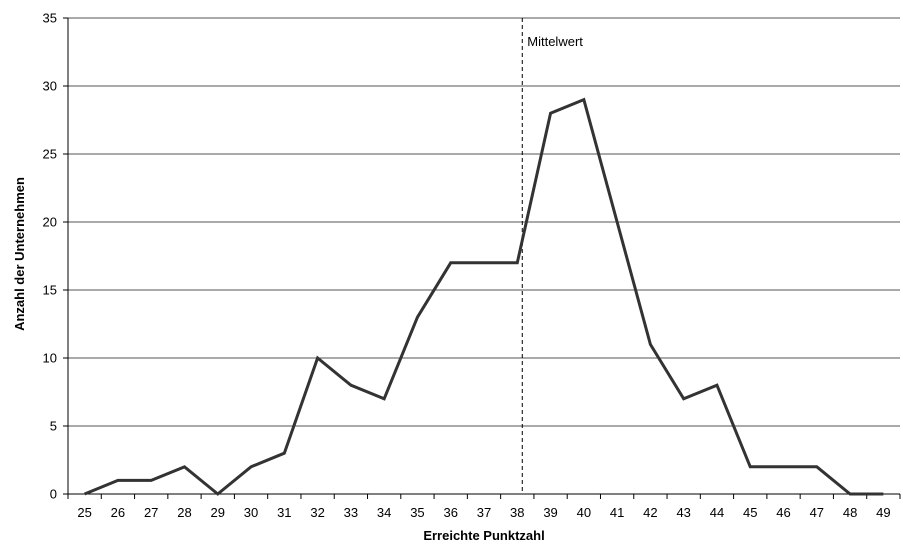 This screenshot has height=548, width=903. Describe the element at coordinates (50, 358) in the screenshot. I see `y-tick-label-10: 10` at that location.